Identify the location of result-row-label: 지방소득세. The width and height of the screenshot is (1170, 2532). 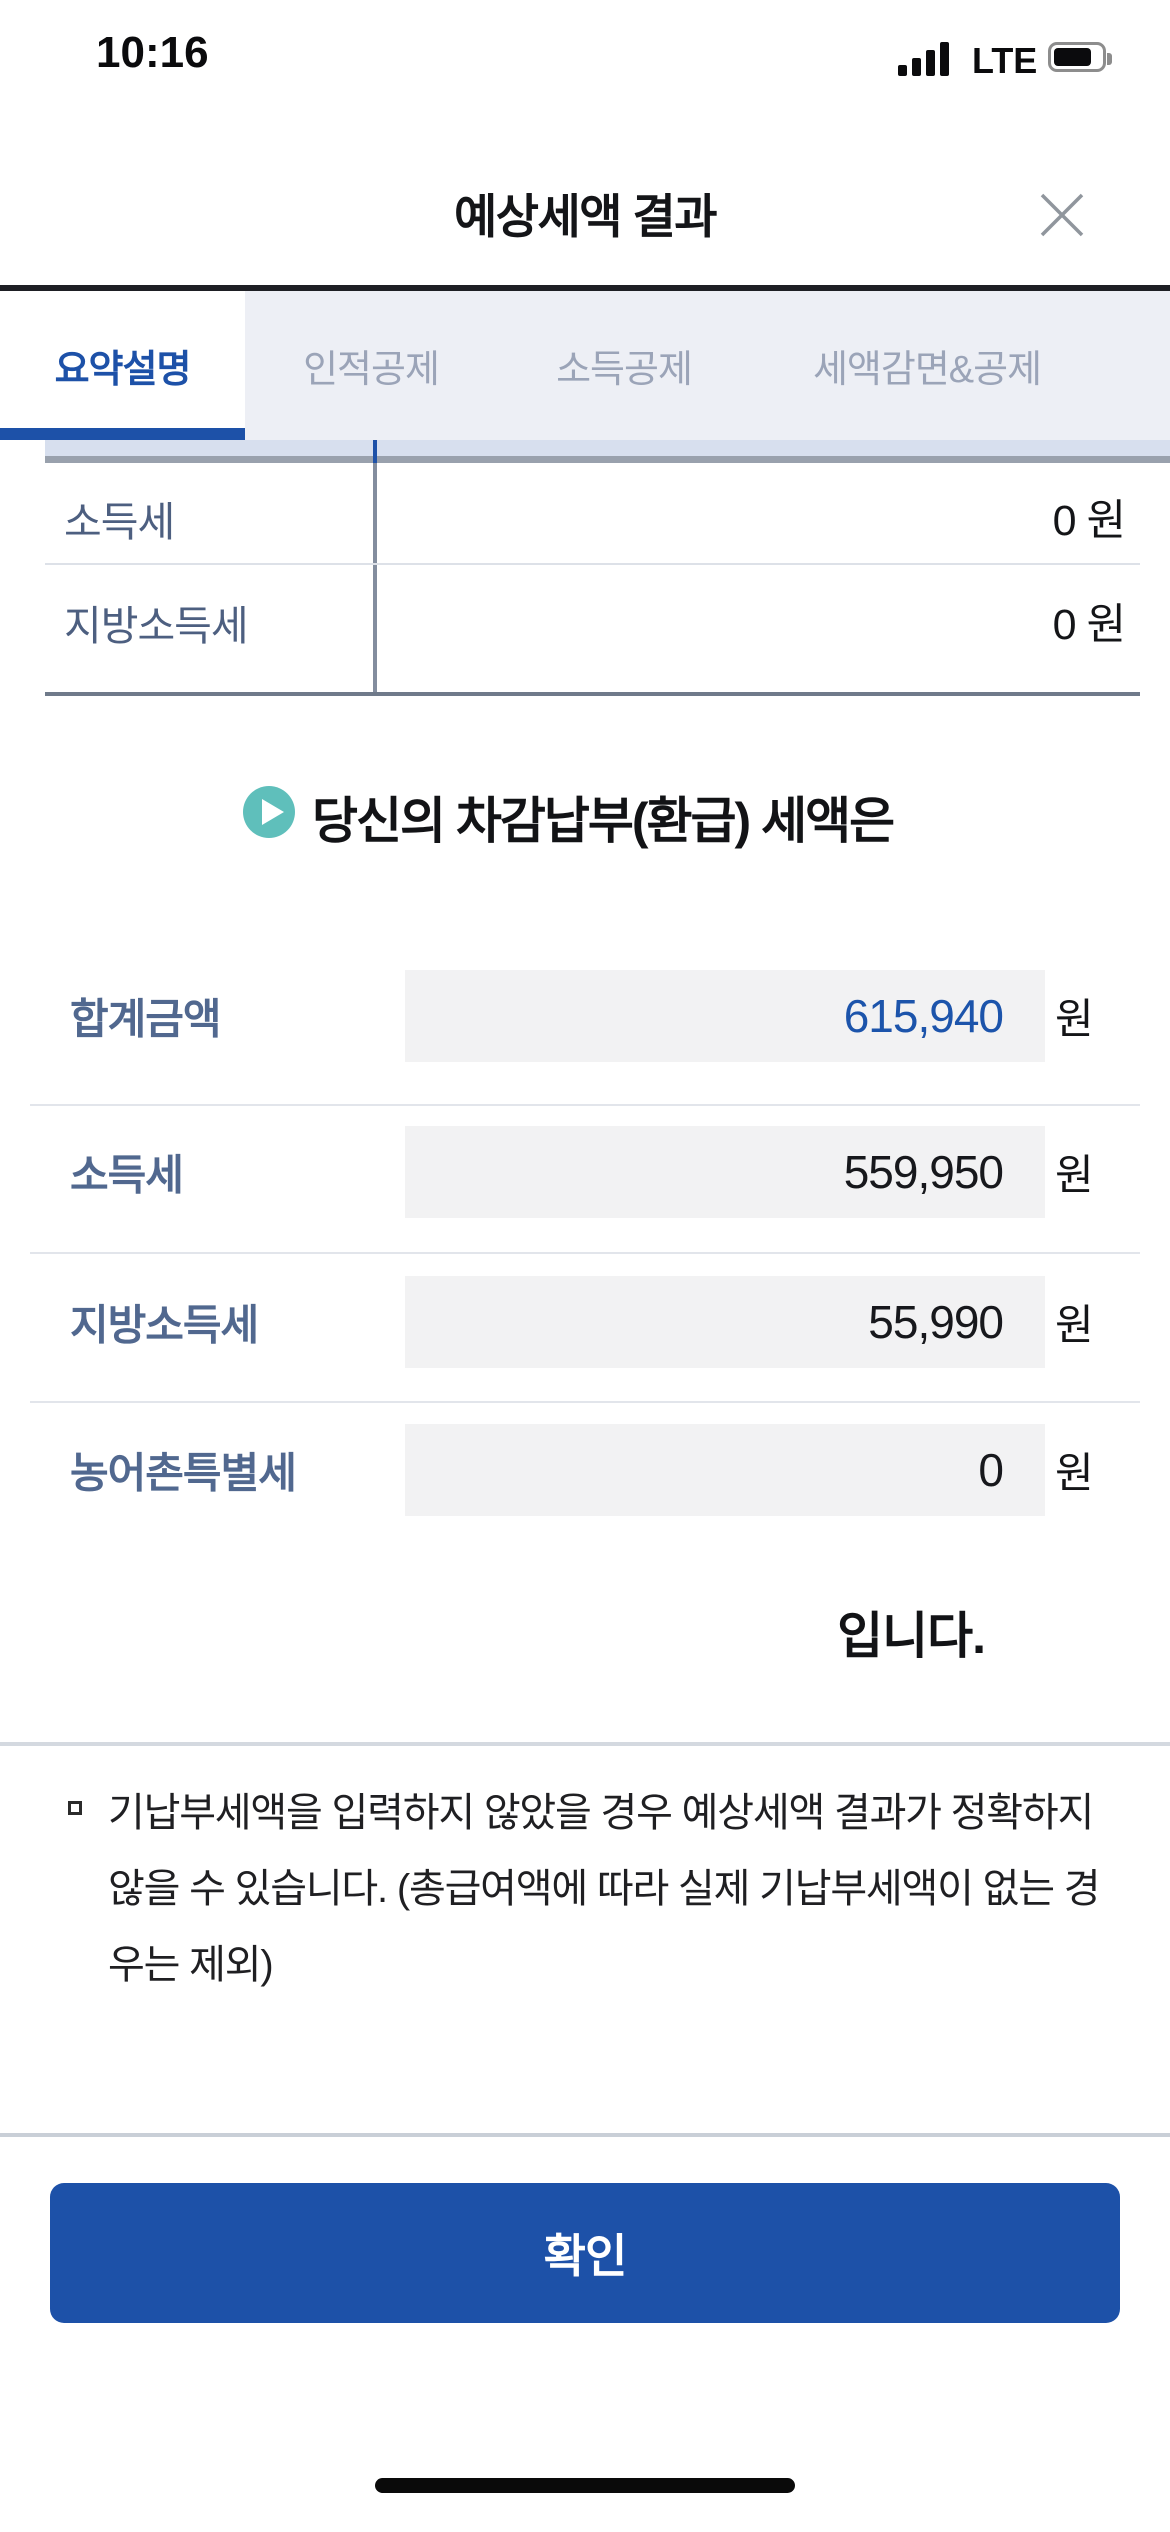
(164, 1325).